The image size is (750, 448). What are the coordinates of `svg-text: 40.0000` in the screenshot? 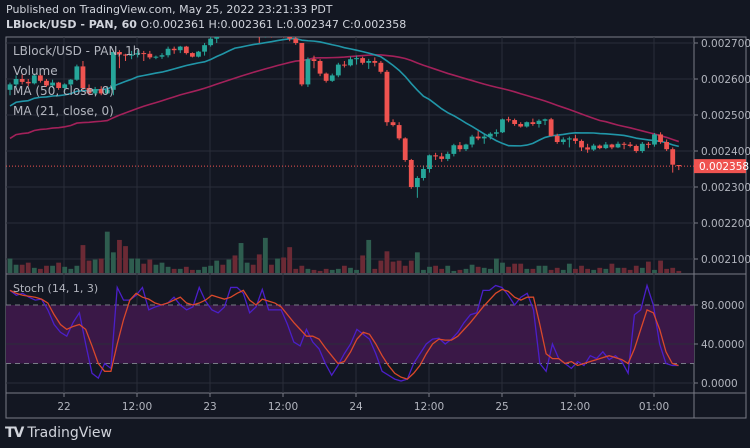 It's located at (722, 345).